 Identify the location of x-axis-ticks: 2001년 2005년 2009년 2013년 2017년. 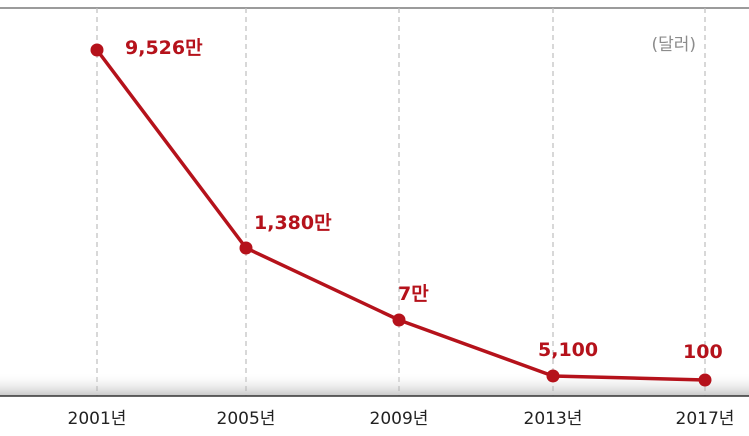
(401, 419).